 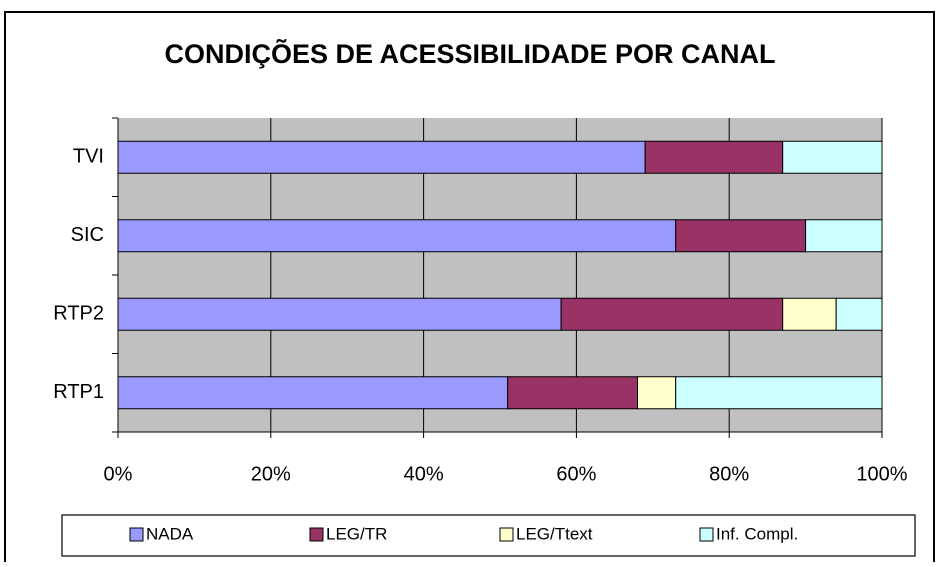 I want to click on x-tick-label: 60%, so click(x=576, y=474).